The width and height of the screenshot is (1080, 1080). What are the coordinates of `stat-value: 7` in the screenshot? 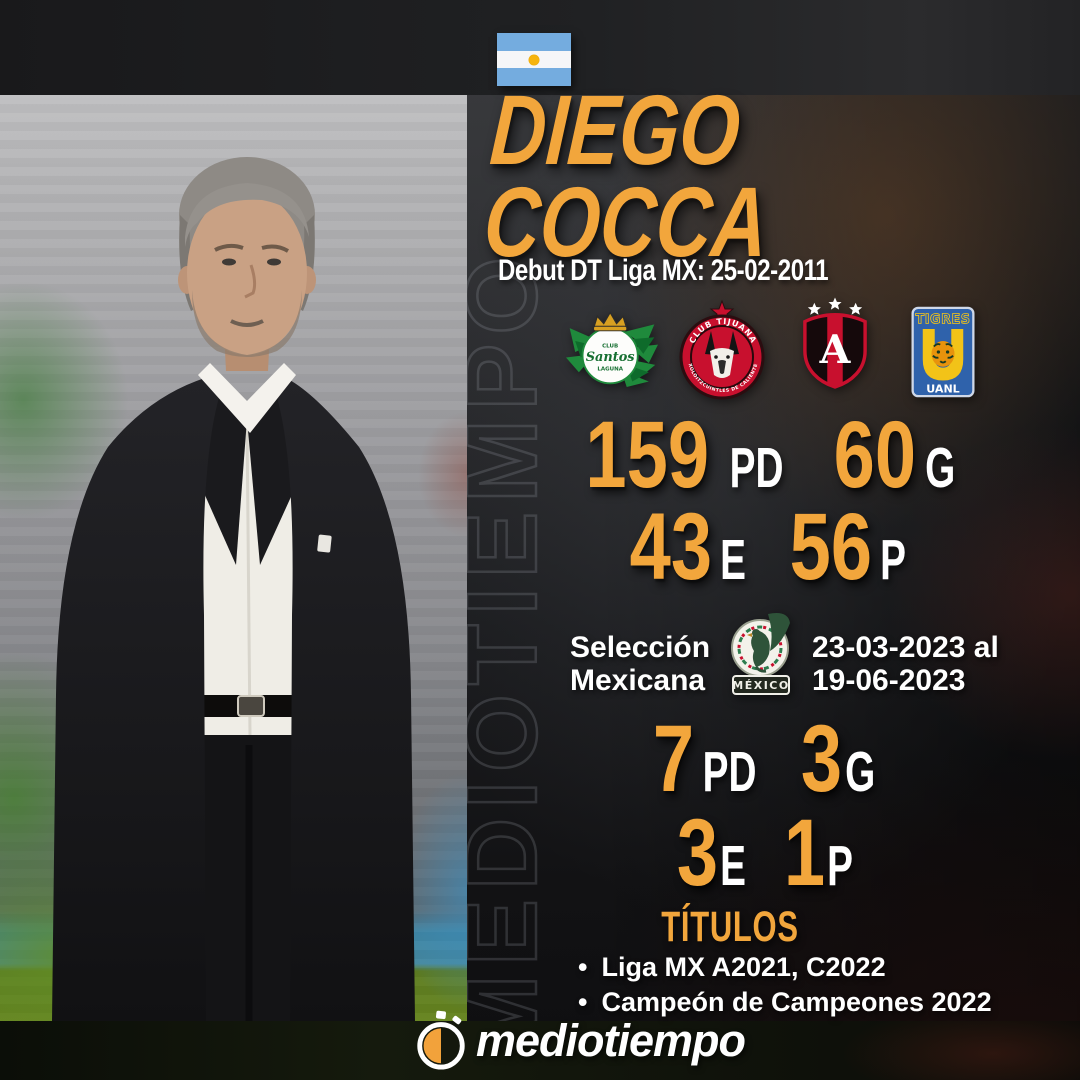 It's located at (674, 759).